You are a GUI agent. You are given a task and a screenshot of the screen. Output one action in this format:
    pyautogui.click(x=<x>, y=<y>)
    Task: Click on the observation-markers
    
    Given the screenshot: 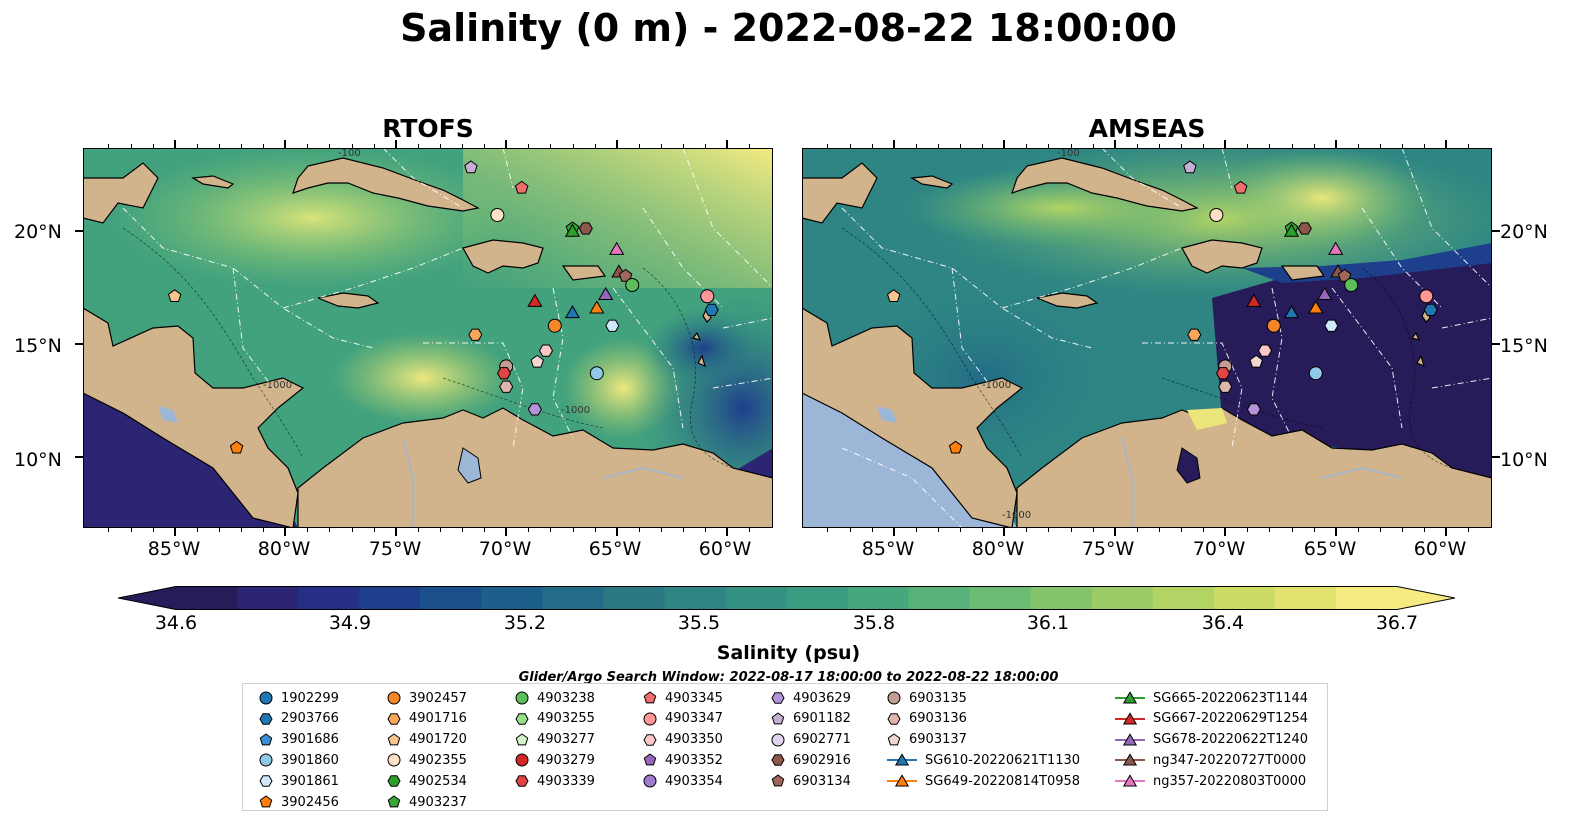 What is the action you would take?
    pyautogui.click(x=443, y=307)
    